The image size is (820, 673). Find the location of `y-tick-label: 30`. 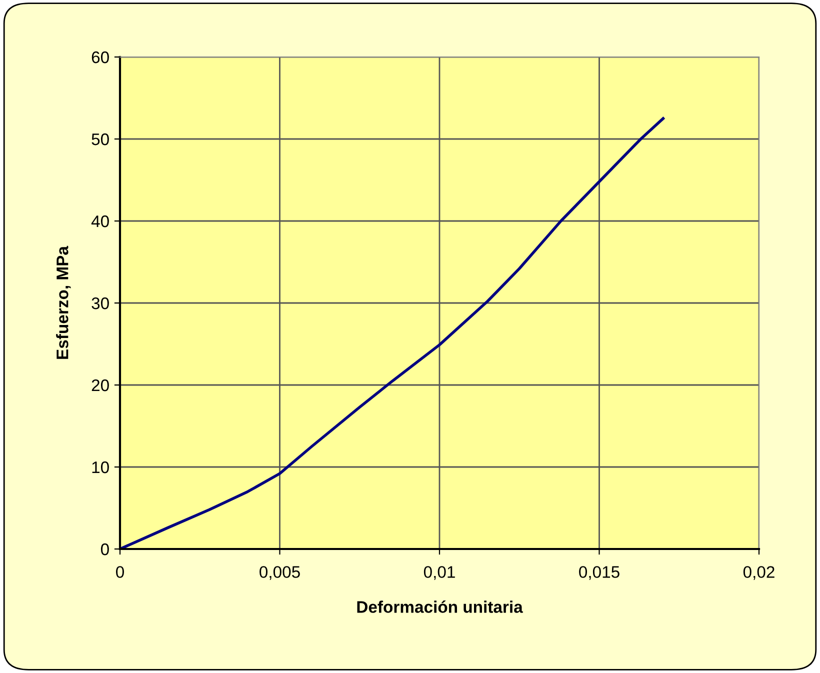

y-tick-label: 30 is located at coordinates (100, 303).